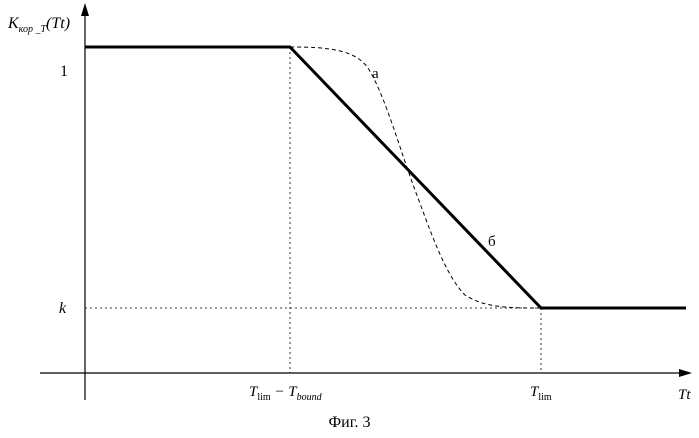 This screenshot has width=699, height=438. What do you see at coordinates (64, 71) in the screenshot?
I see `y-tick-1: 1` at bounding box center [64, 71].